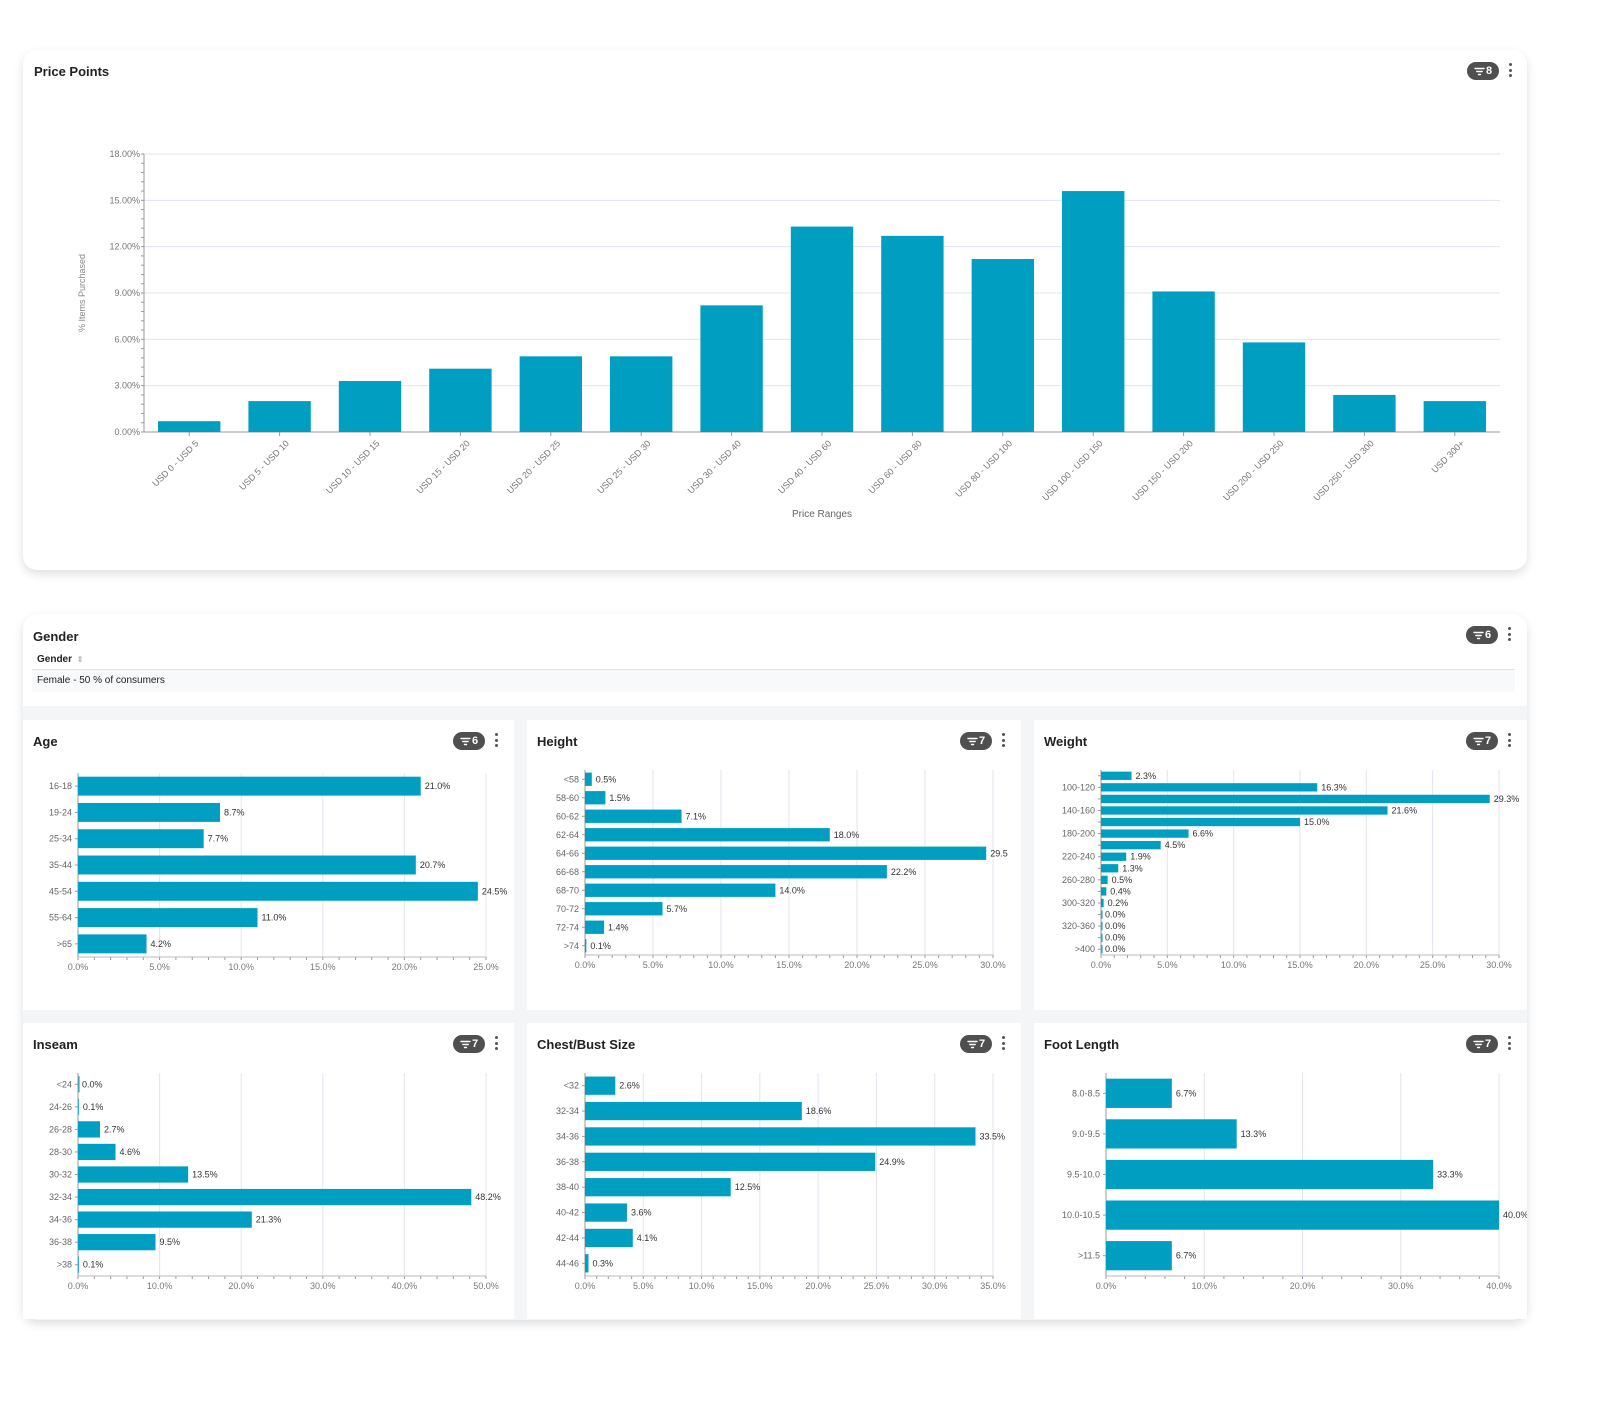  What do you see at coordinates (60, 1220) in the screenshot?
I see `y-tick-label: 34-36` at bounding box center [60, 1220].